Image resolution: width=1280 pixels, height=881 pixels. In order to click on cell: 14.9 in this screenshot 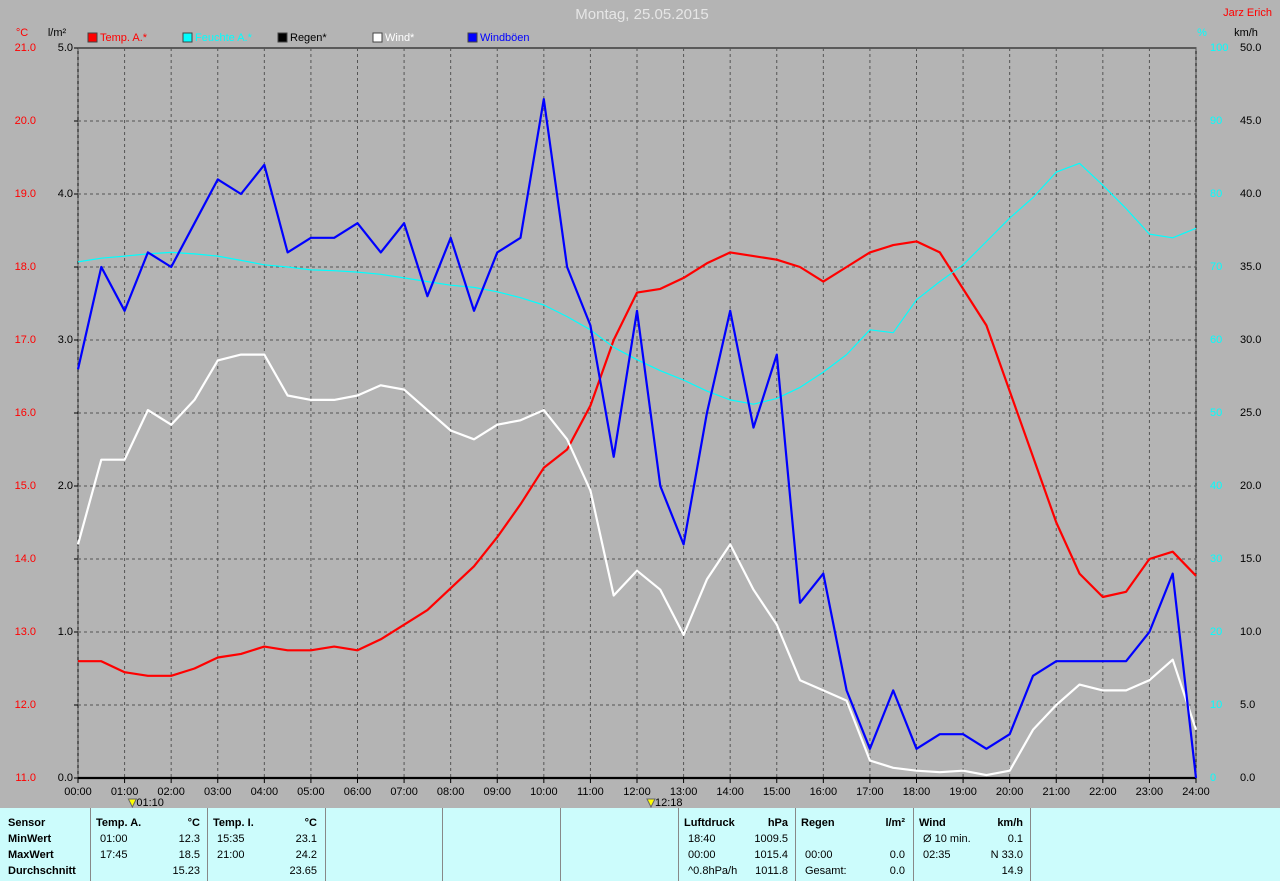, I will do `click(1012, 871)`.